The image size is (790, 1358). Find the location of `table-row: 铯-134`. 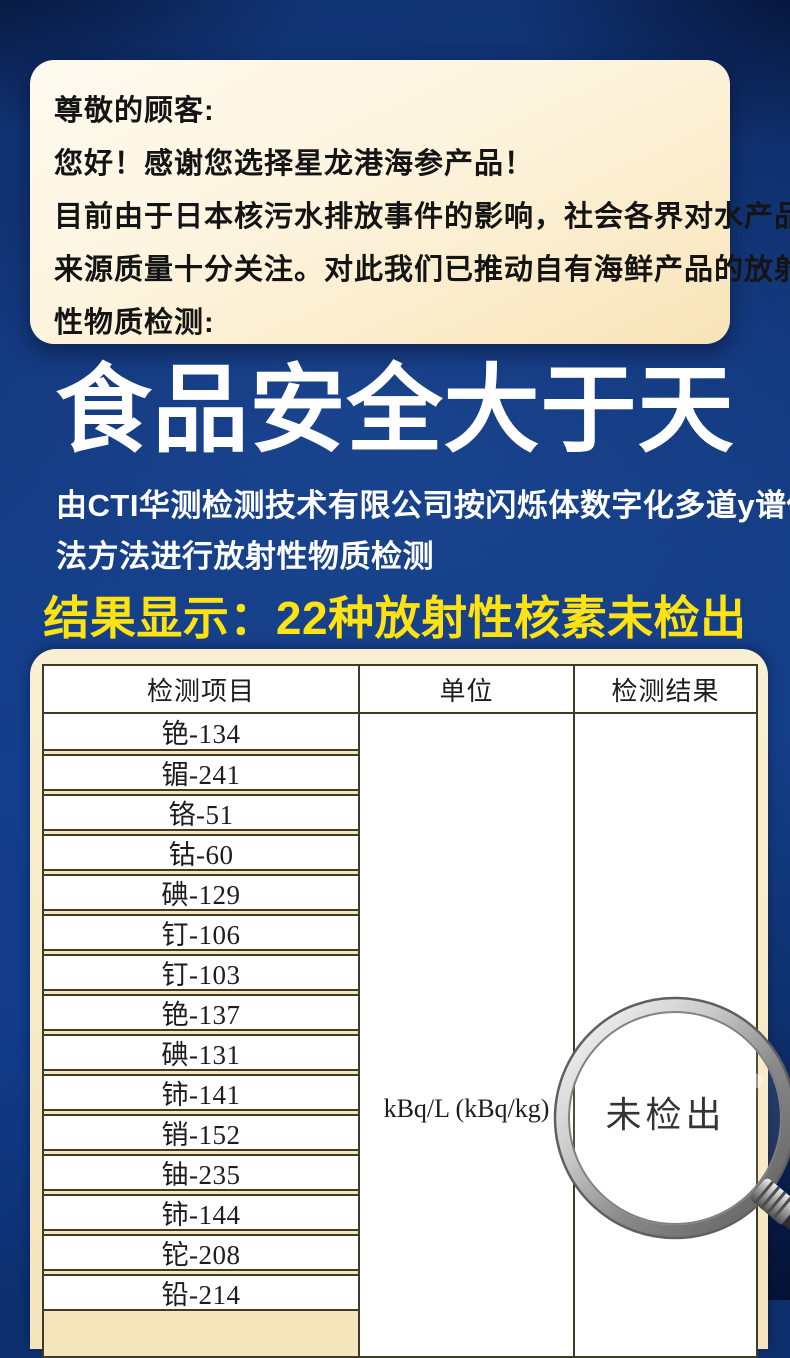

table-row: 铯-134 is located at coordinates (201, 732).